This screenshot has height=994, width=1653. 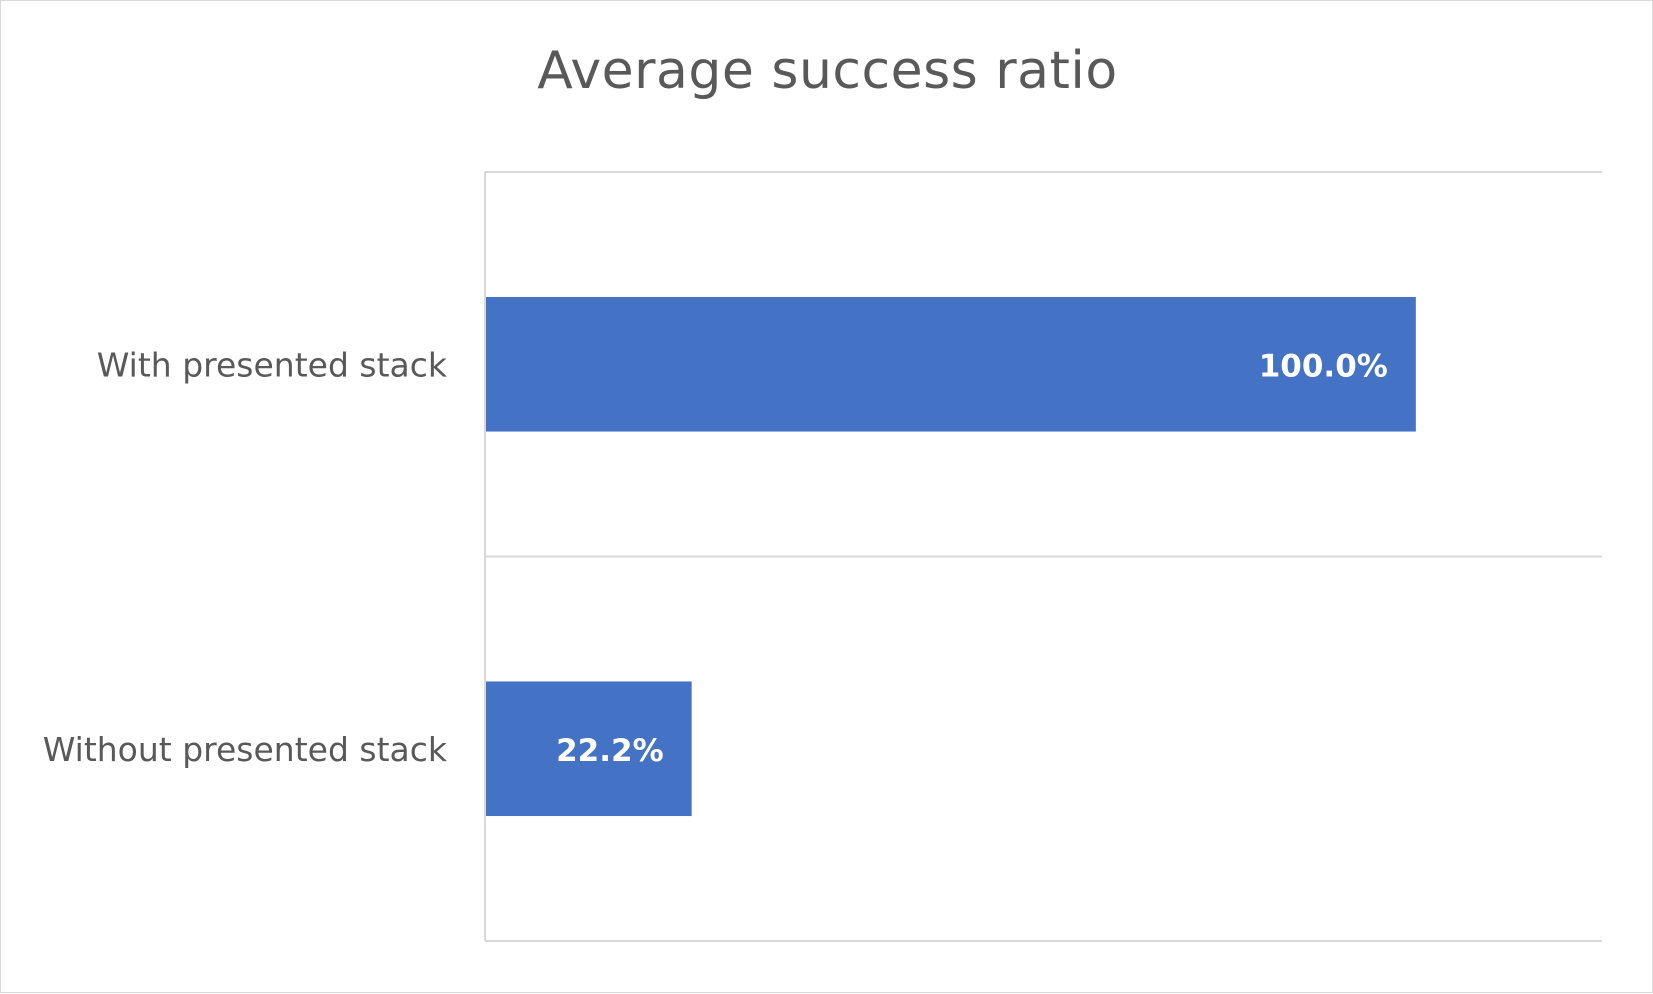 What do you see at coordinates (610, 751) in the screenshot?
I see `data-label: 22.2%` at bounding box center [610, 751].